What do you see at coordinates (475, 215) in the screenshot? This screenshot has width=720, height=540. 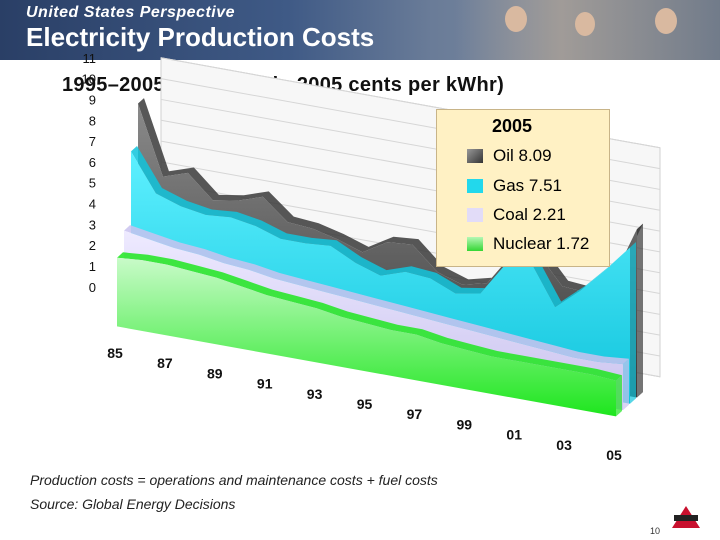 I see `legend-swatch-coal` at bounding box center [475, 215].